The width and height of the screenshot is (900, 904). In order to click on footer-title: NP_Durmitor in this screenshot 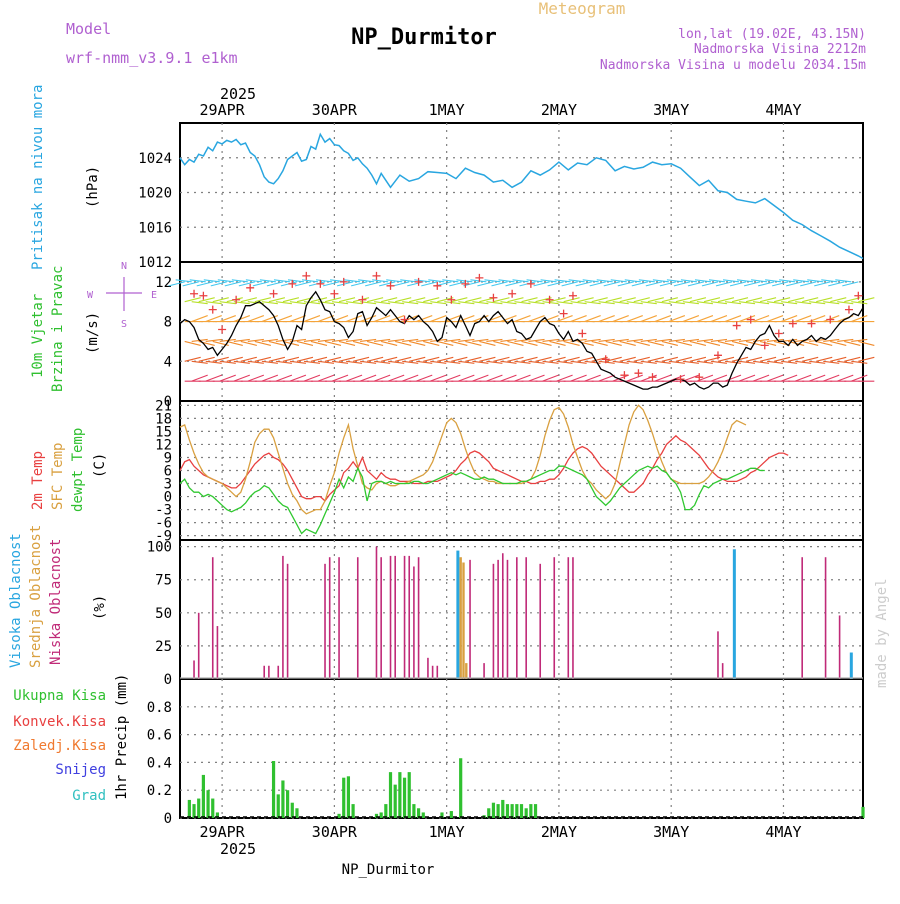, I will do `click(388, 870)`.